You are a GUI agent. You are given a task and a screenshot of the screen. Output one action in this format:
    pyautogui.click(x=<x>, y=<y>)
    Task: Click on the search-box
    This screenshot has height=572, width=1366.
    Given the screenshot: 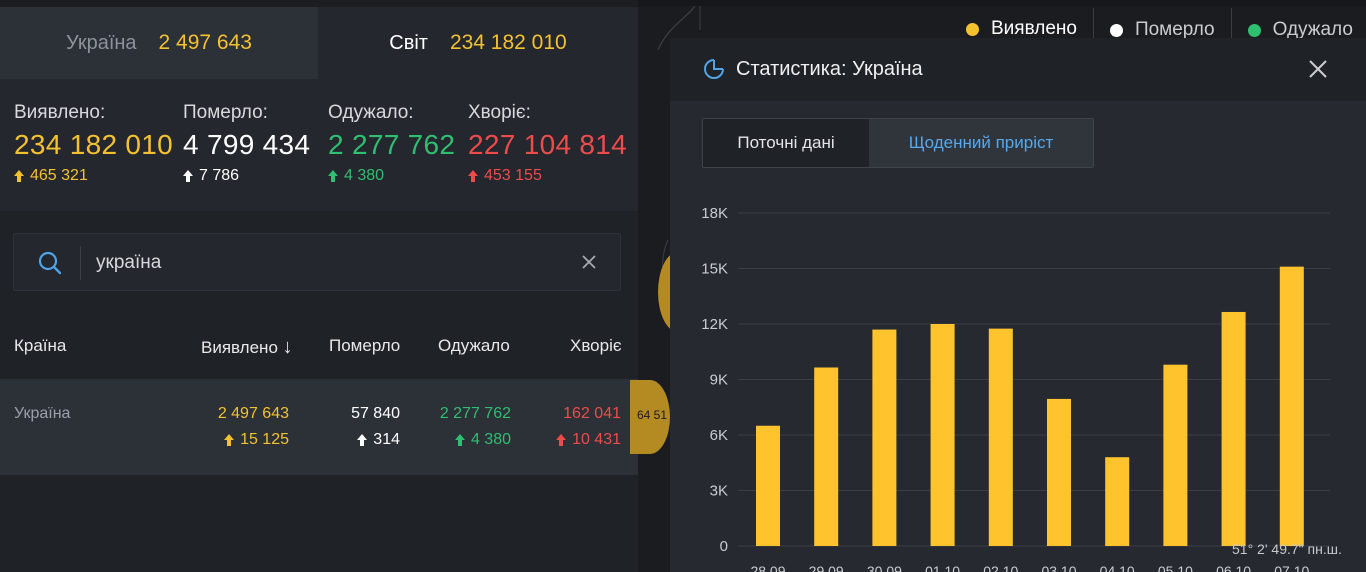 What is the action you would take?
    pyautogui.click(x=317, y=262)
    